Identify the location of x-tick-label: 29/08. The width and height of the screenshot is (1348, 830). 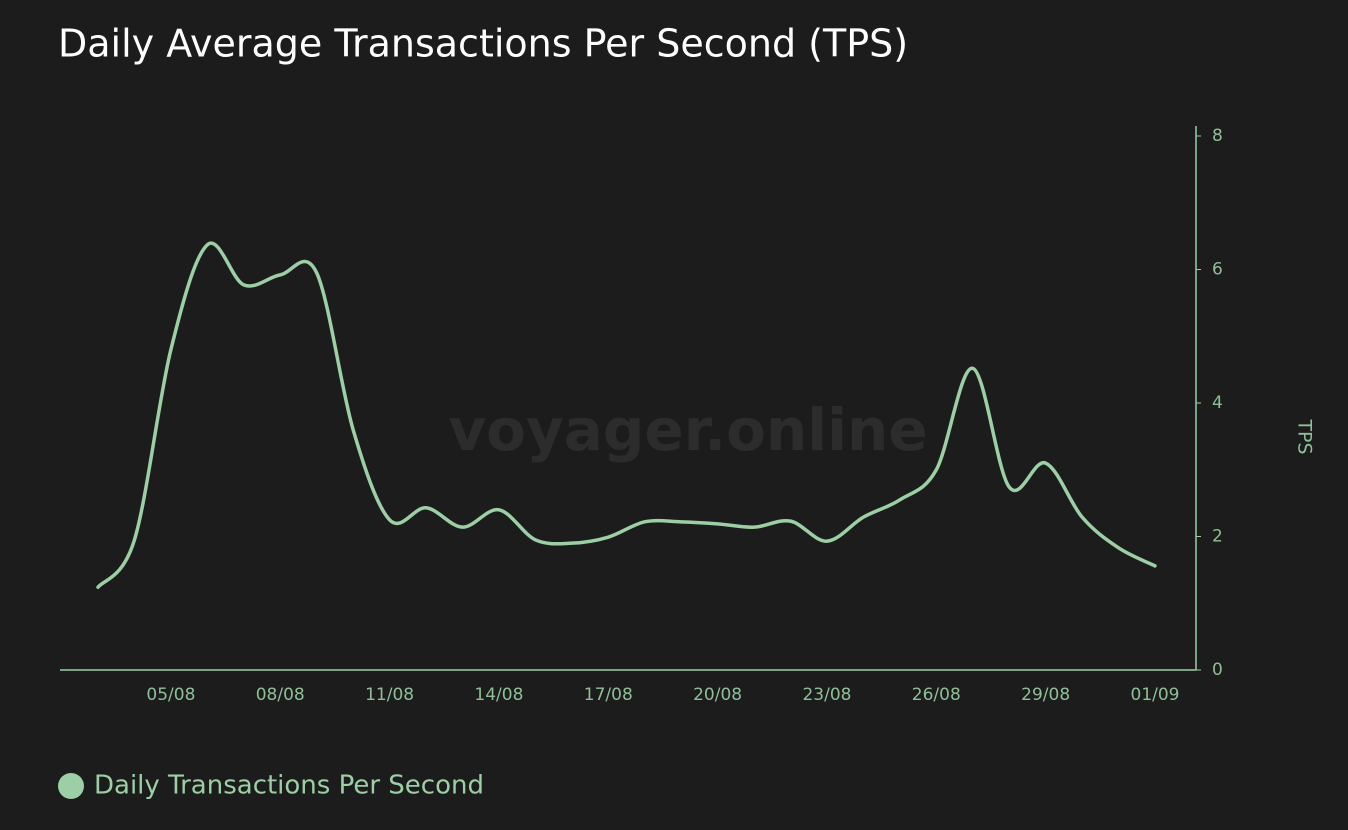
(1045, 695).